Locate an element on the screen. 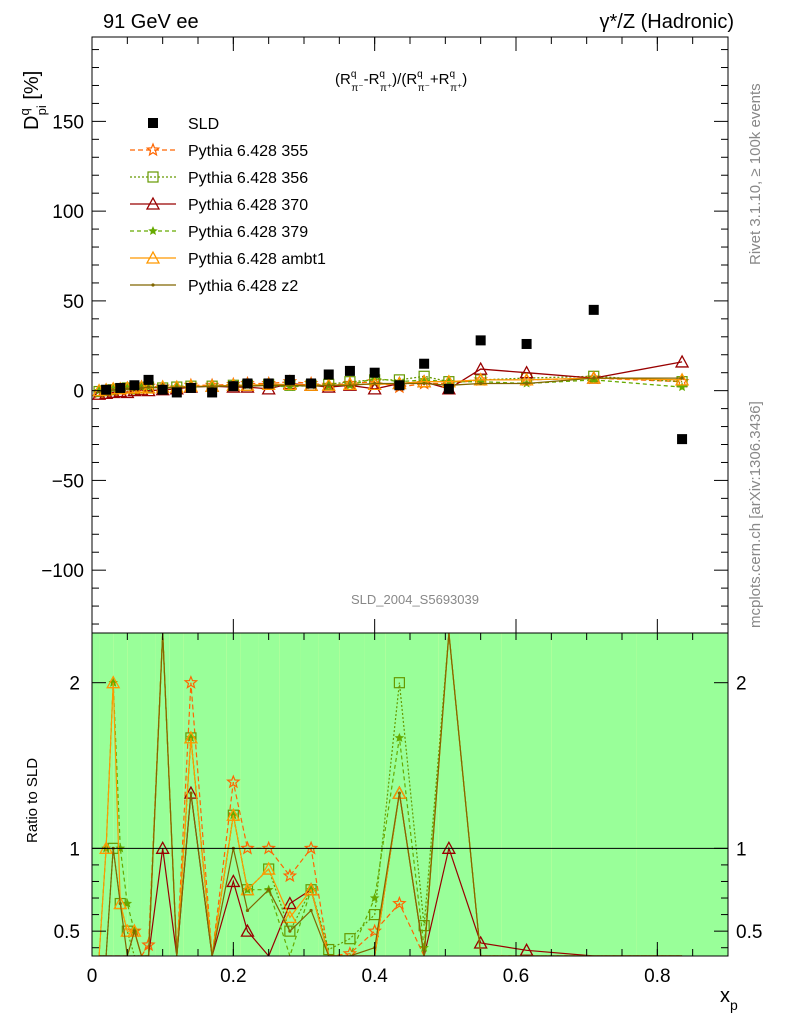  header-left: 91 GeV ee is located at coordinates (151, 22).